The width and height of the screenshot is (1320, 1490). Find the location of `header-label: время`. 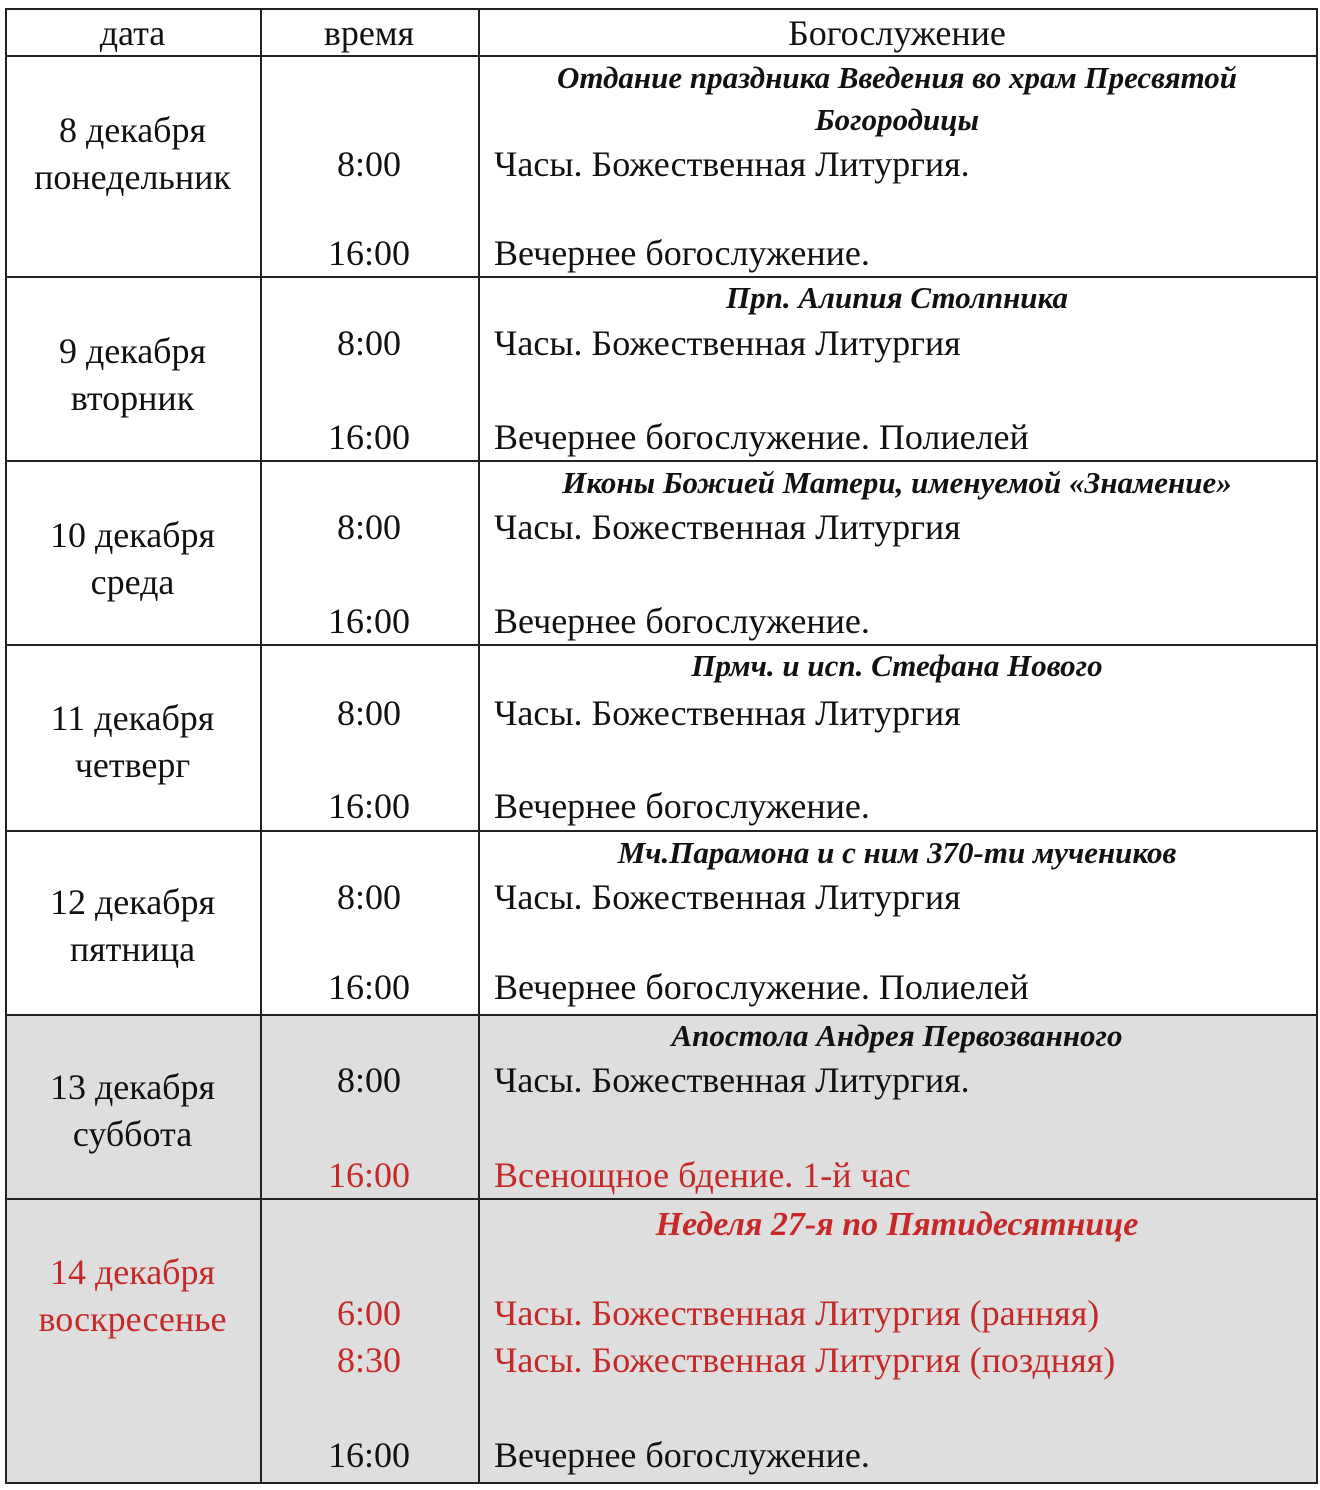

header-label: время is located at coordinates (369, 33).